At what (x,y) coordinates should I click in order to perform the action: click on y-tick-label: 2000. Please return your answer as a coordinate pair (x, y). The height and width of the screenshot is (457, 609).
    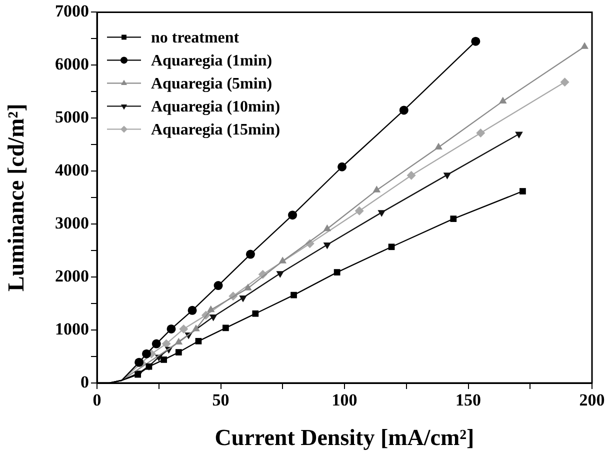
    Looking at the image, I should click on (72, 276).